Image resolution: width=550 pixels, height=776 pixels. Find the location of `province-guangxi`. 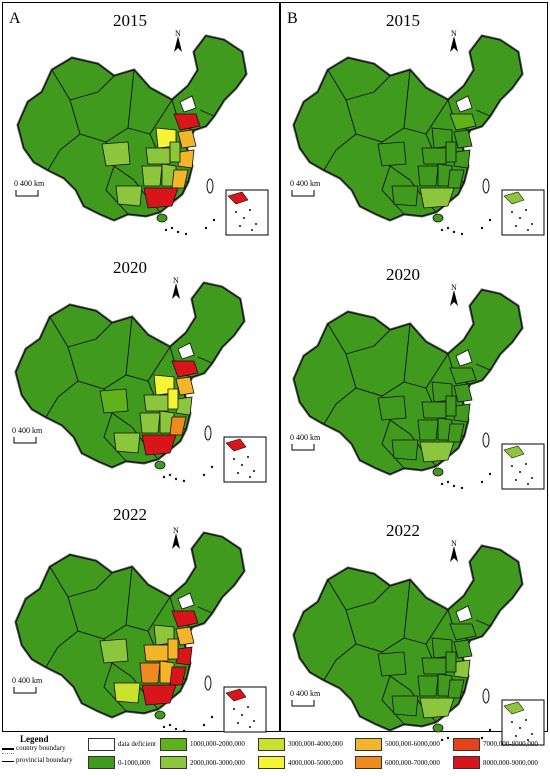

province-guangxi is located at coordinates (405, 706).